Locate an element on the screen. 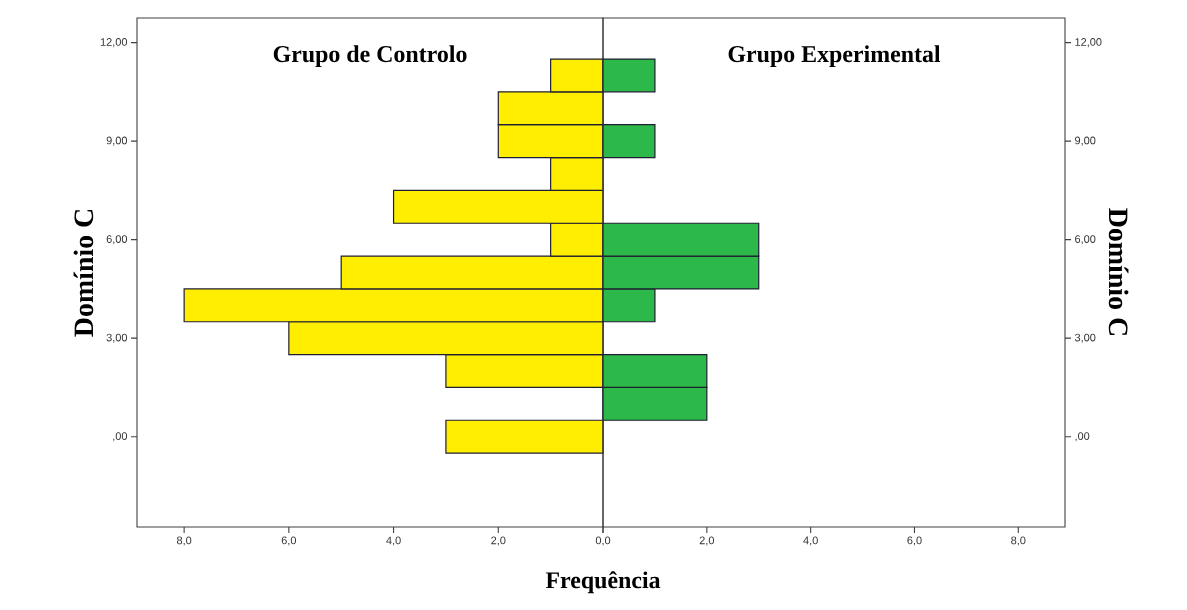 Image resolution: width=1187 pixels, height=610 pixels. text: Grupo Experimental is located at coordinates (834, 56).